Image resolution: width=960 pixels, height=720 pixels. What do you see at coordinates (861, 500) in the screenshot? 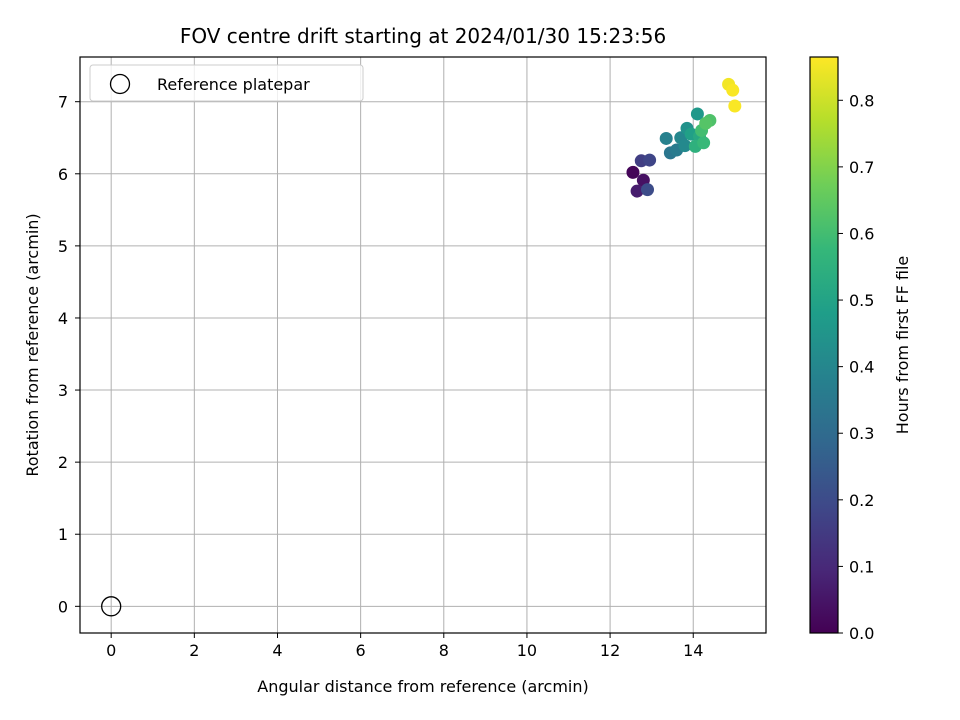
I see `colorbar-tick-label: 0.2` at bounding box center [861, 500].